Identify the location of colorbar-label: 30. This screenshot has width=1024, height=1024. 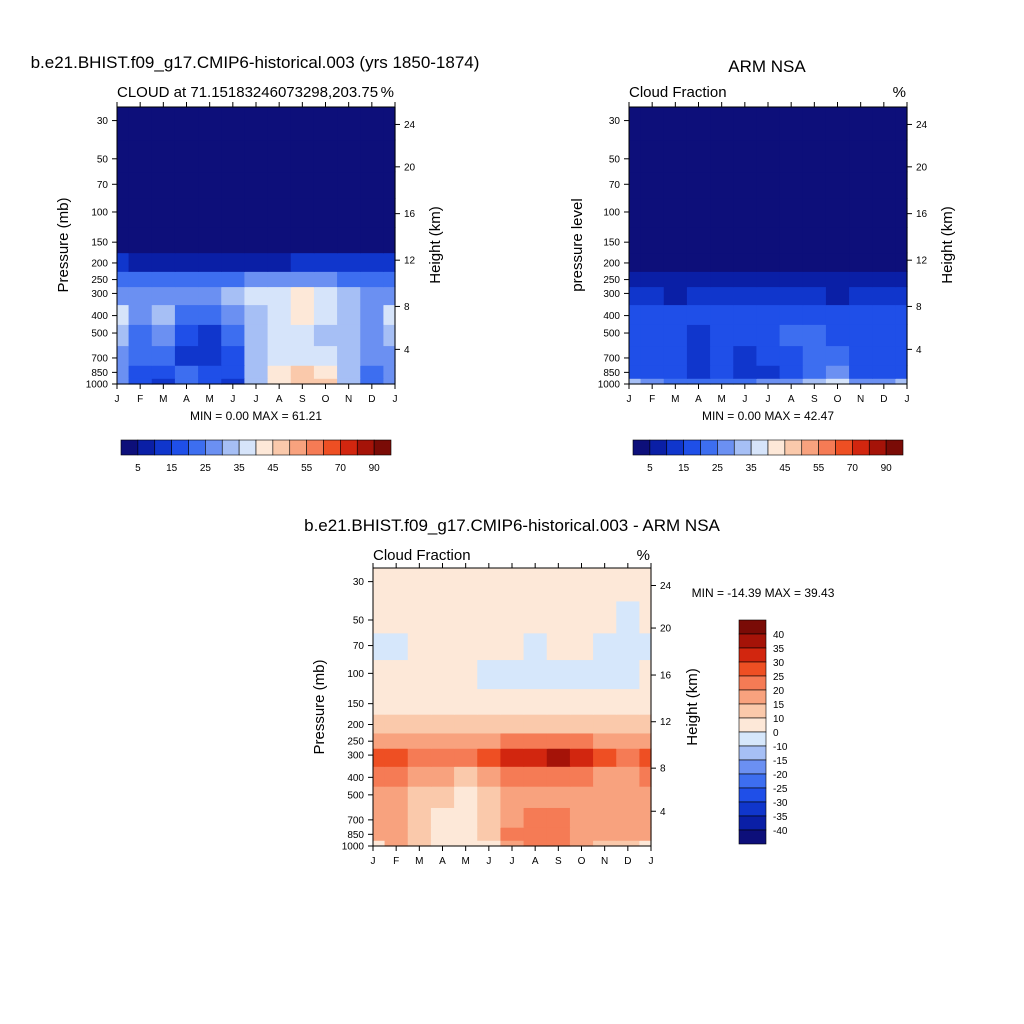
(779, 663).